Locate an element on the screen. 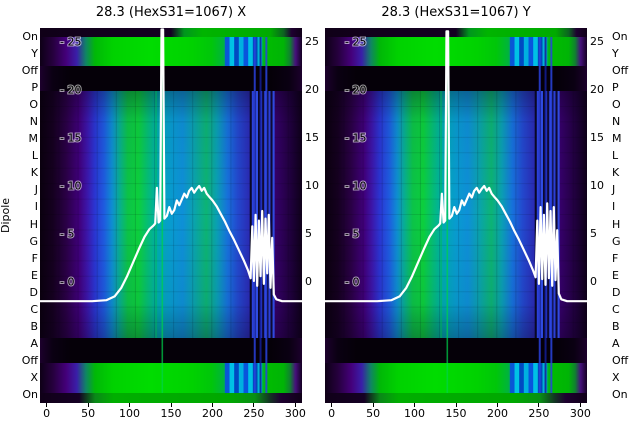 Image resolution: width=640 pixels, height=440 pixels. inner-y-tick-label: - 25 is located at coordinates (355, 42).